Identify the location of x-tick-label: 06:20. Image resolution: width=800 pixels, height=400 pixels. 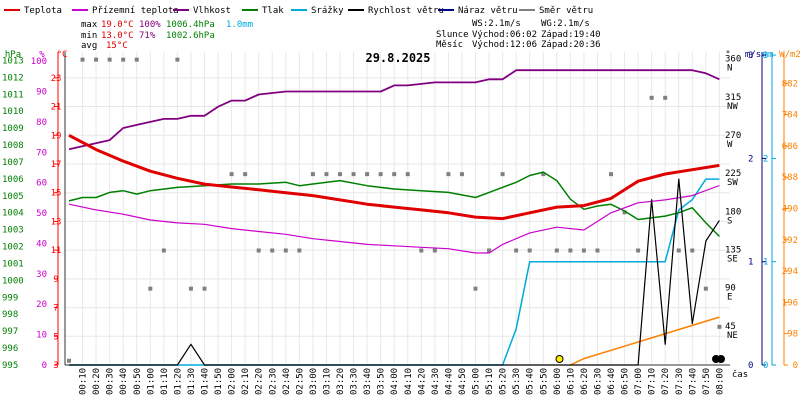
(585, 381).